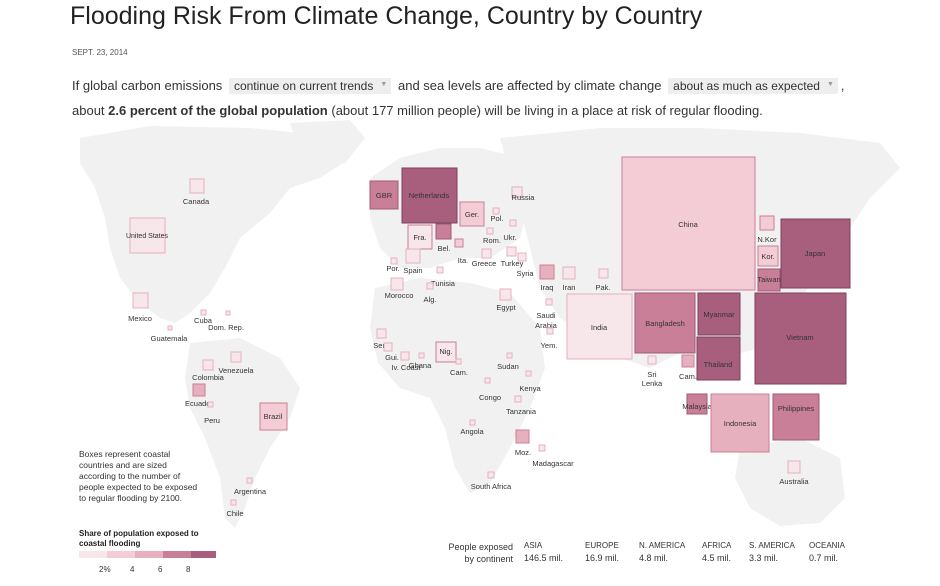  What do you see at coordinates (463, 260) in the screenshot?
I see `label-italy: Ita.` at bounding box center [463, 260].